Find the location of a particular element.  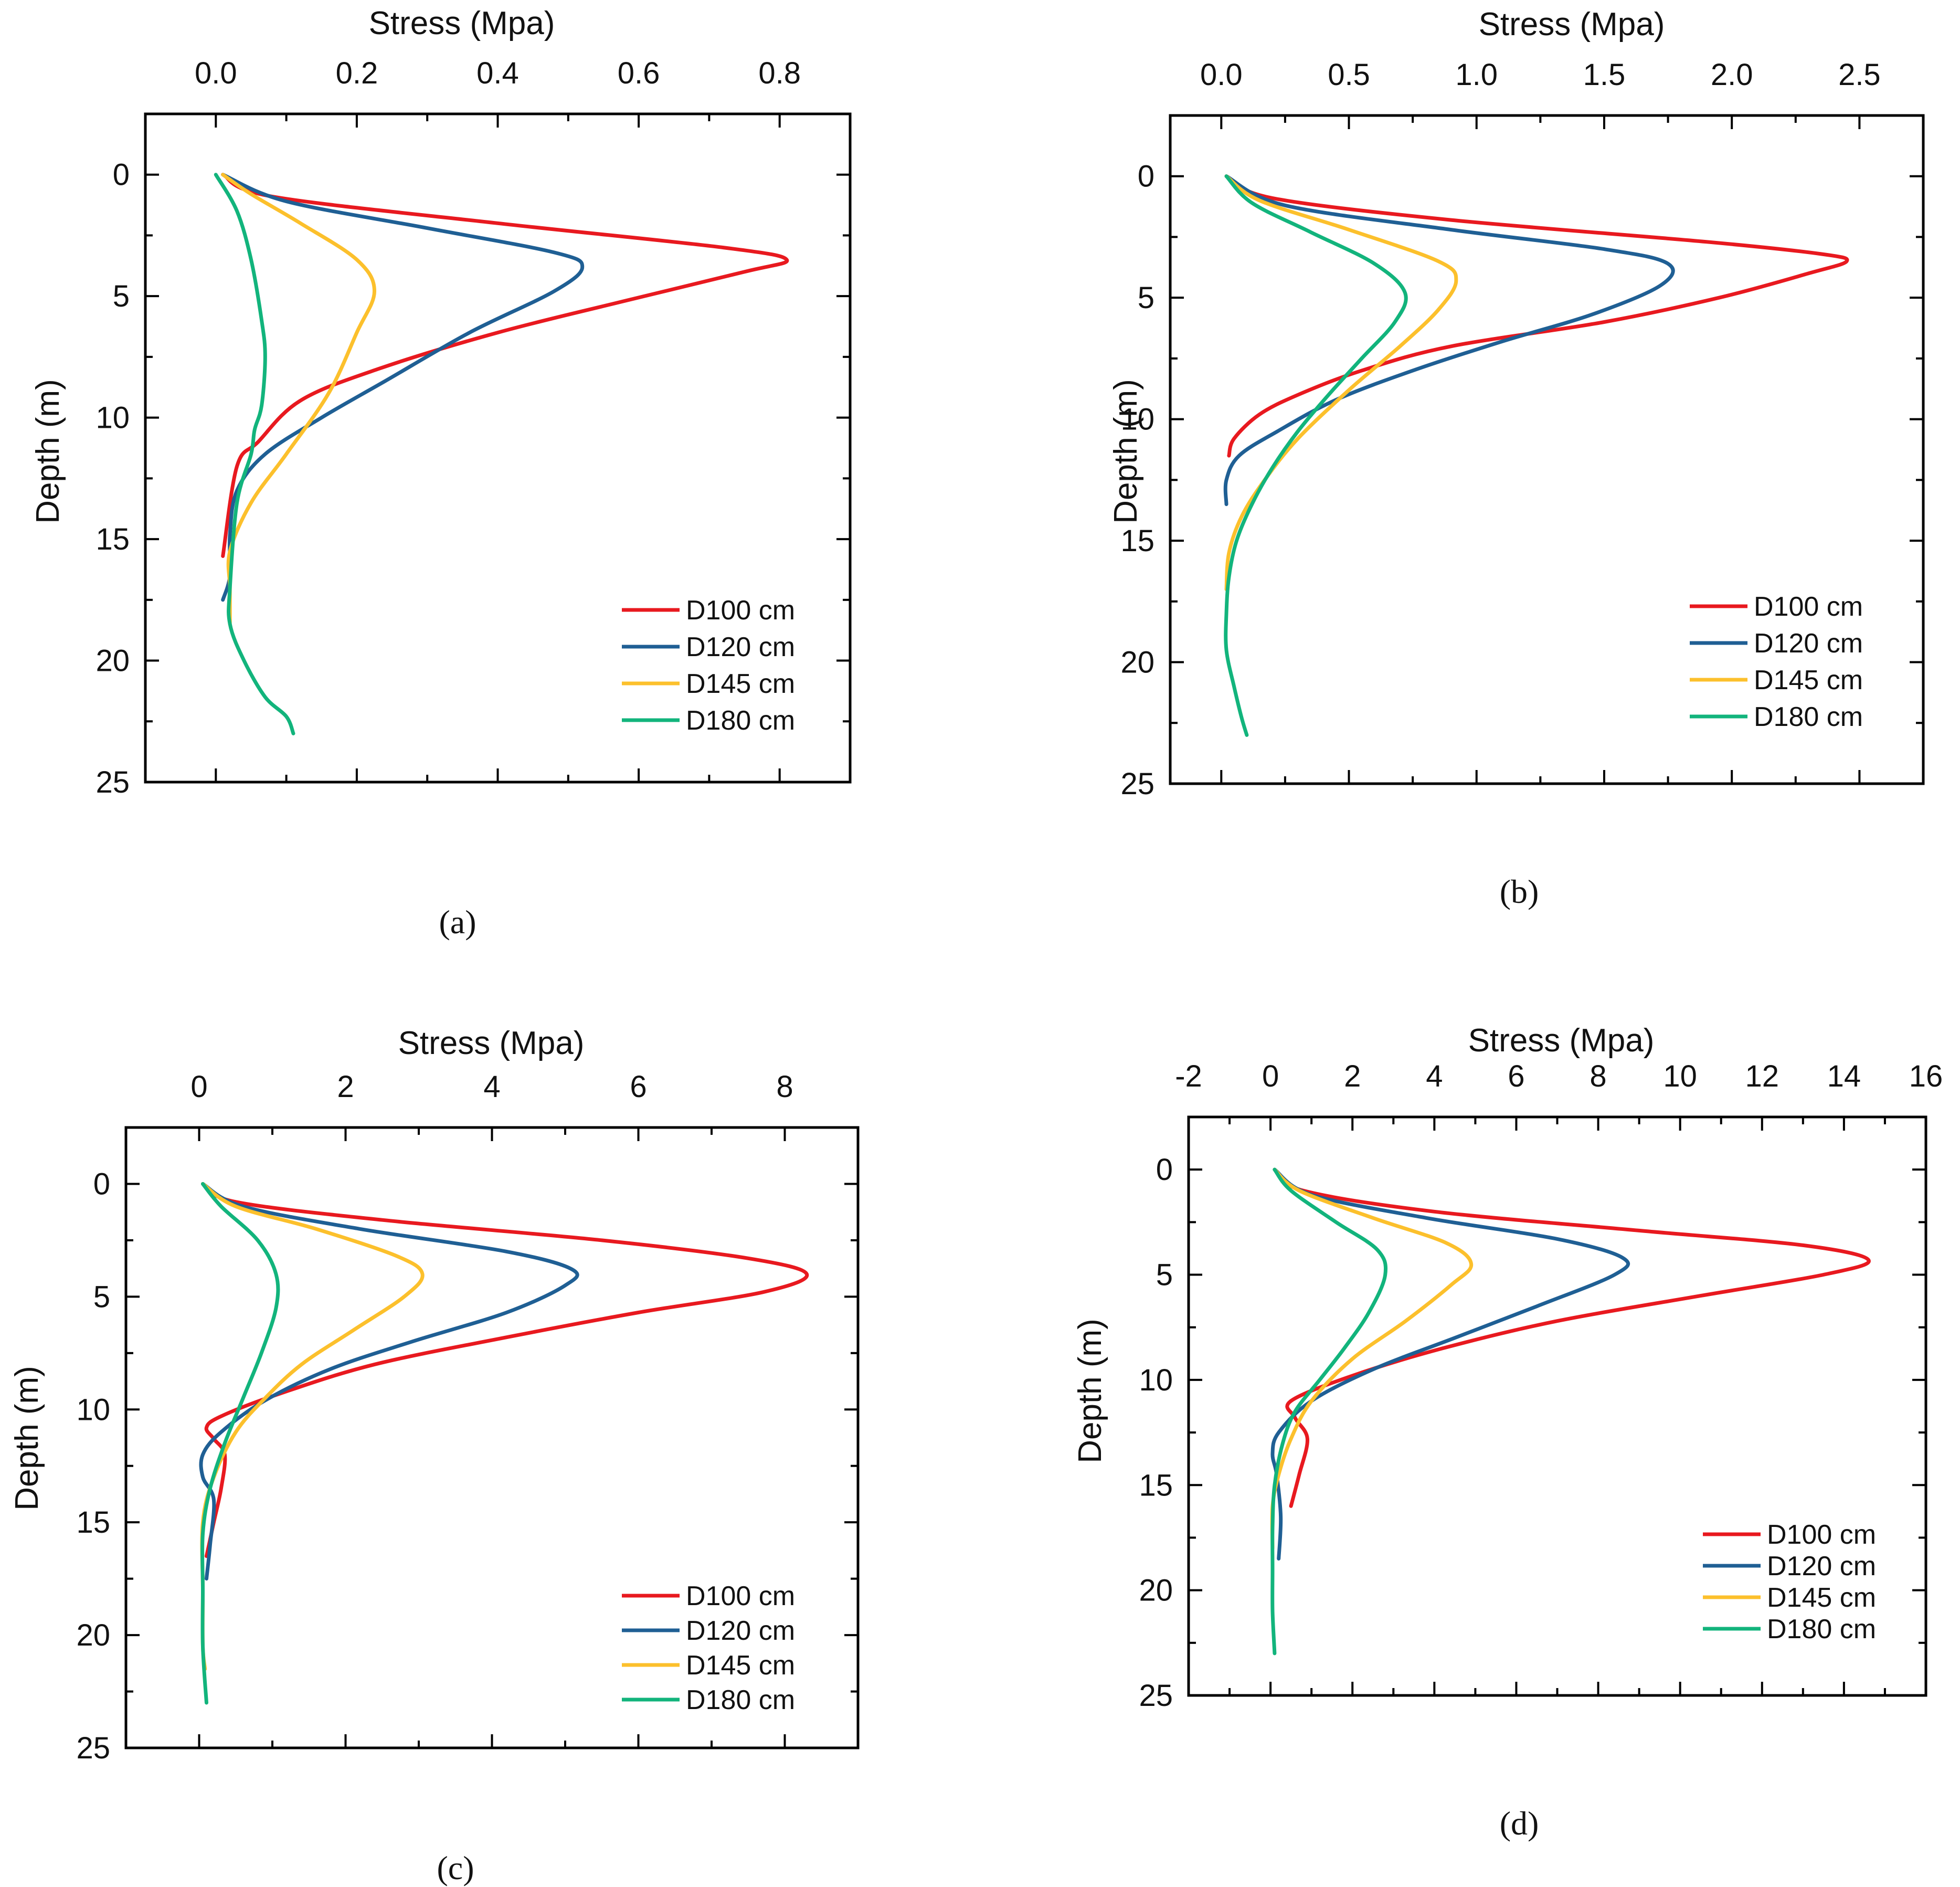

panel-a-caption: (a) is located at coordinates (457, 922).